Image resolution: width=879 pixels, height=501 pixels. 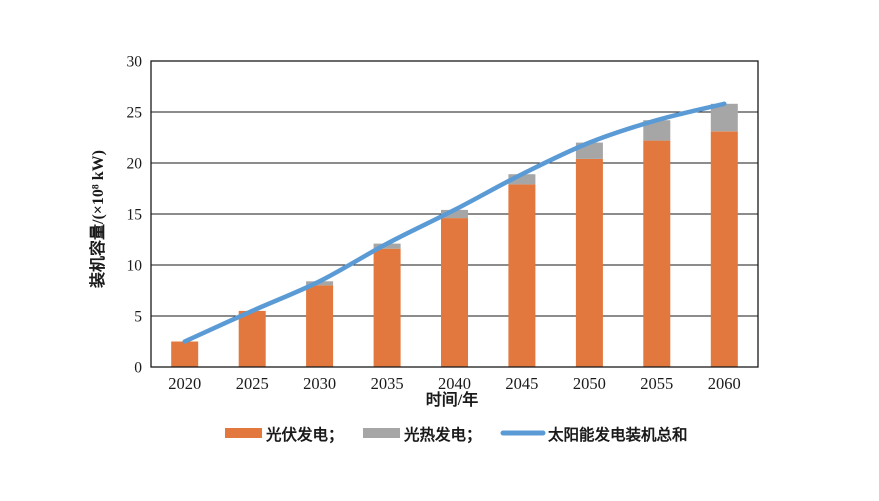 I want to click on y-axis-title: 装机容量/(×10⁸ kW), so click(x=97, y=219).